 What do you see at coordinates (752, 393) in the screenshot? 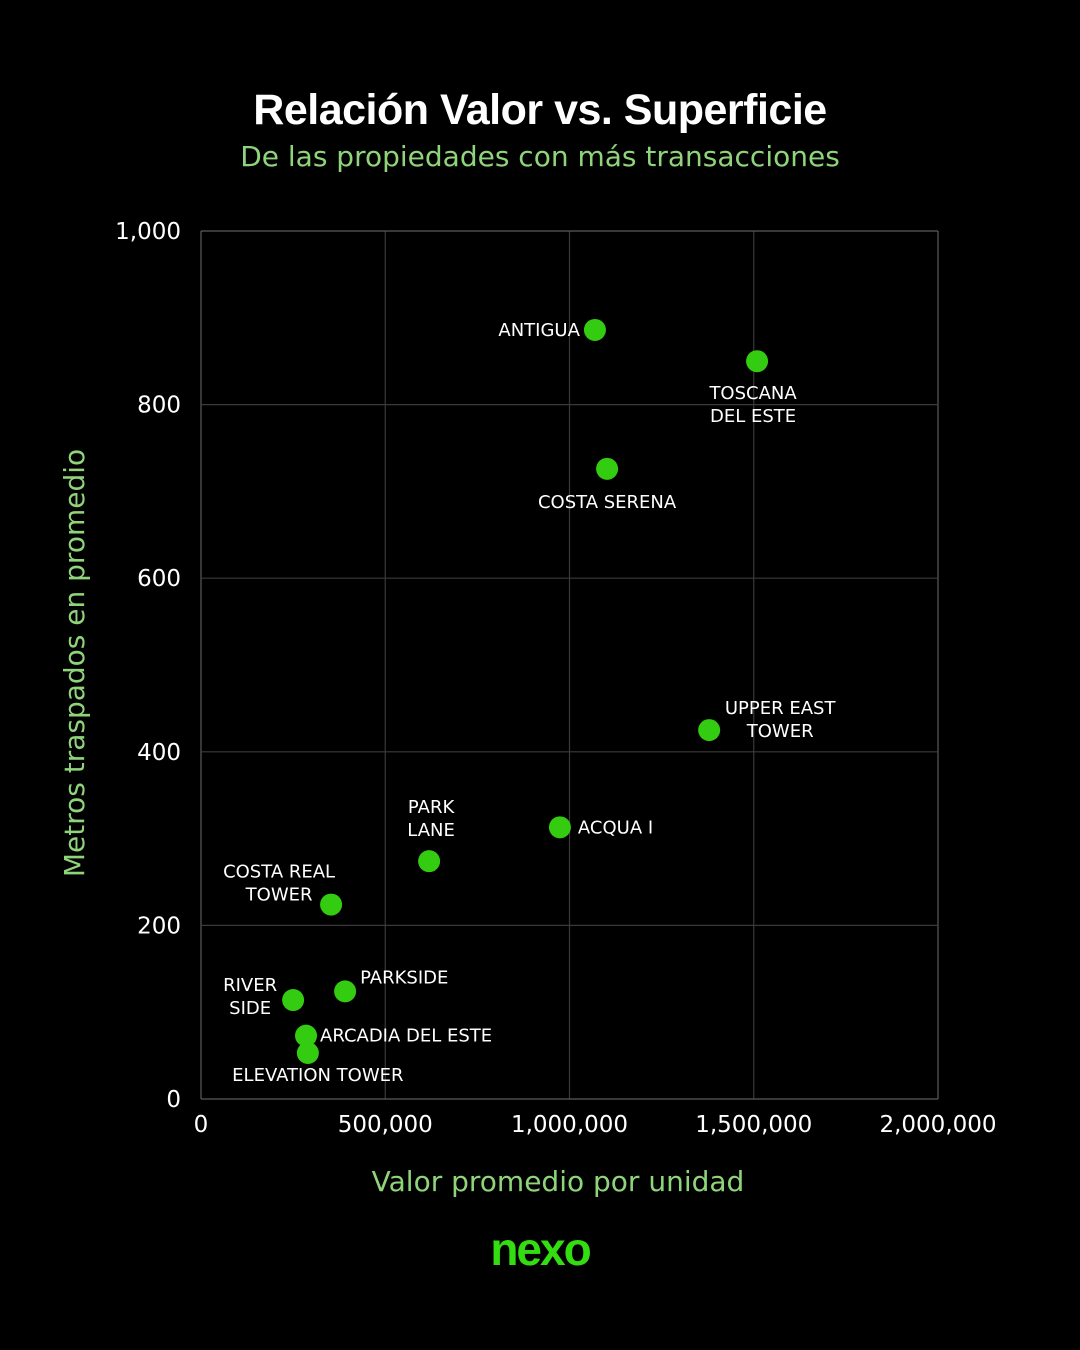
I see `point-label: TOSCANA` at bounding box center [752, 393].